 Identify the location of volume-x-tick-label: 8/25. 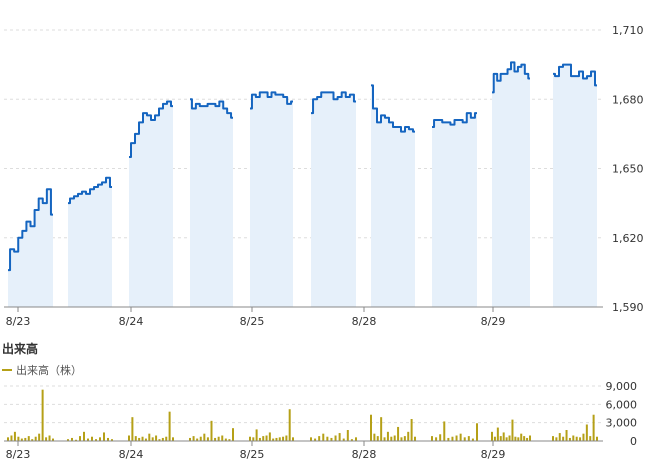
(252, 454).